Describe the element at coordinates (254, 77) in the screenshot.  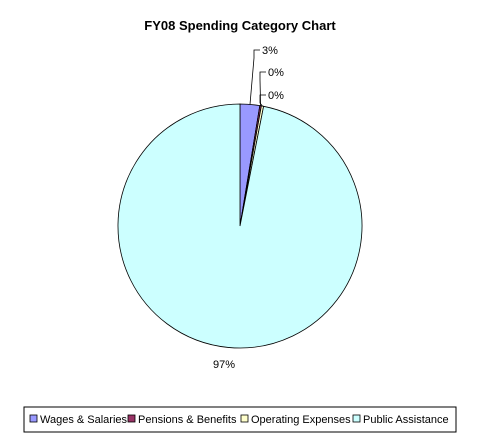
I see `leader-line-wages-and-salaries` at that location.